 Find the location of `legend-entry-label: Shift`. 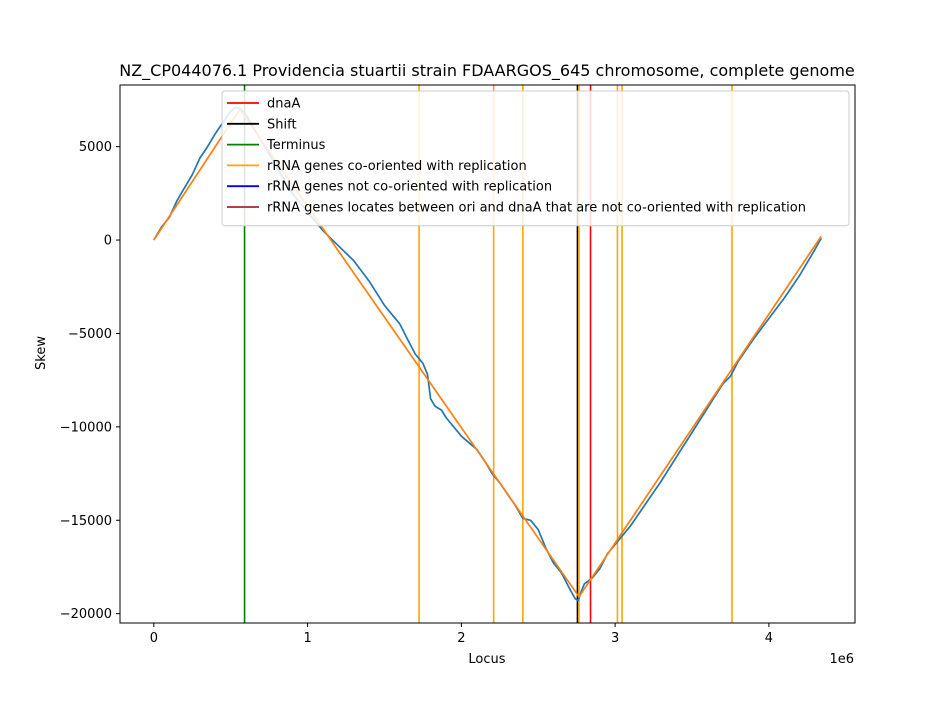

legend-entry-label: Shift is located at coordinates (282, 124).